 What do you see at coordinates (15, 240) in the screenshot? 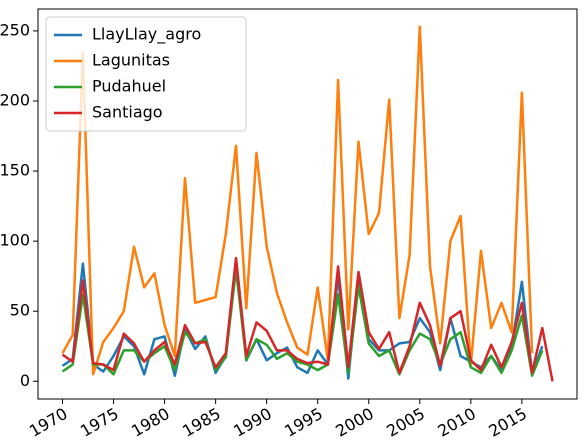
I see `y-tick-label: 100` at bounding box center [15, 240].